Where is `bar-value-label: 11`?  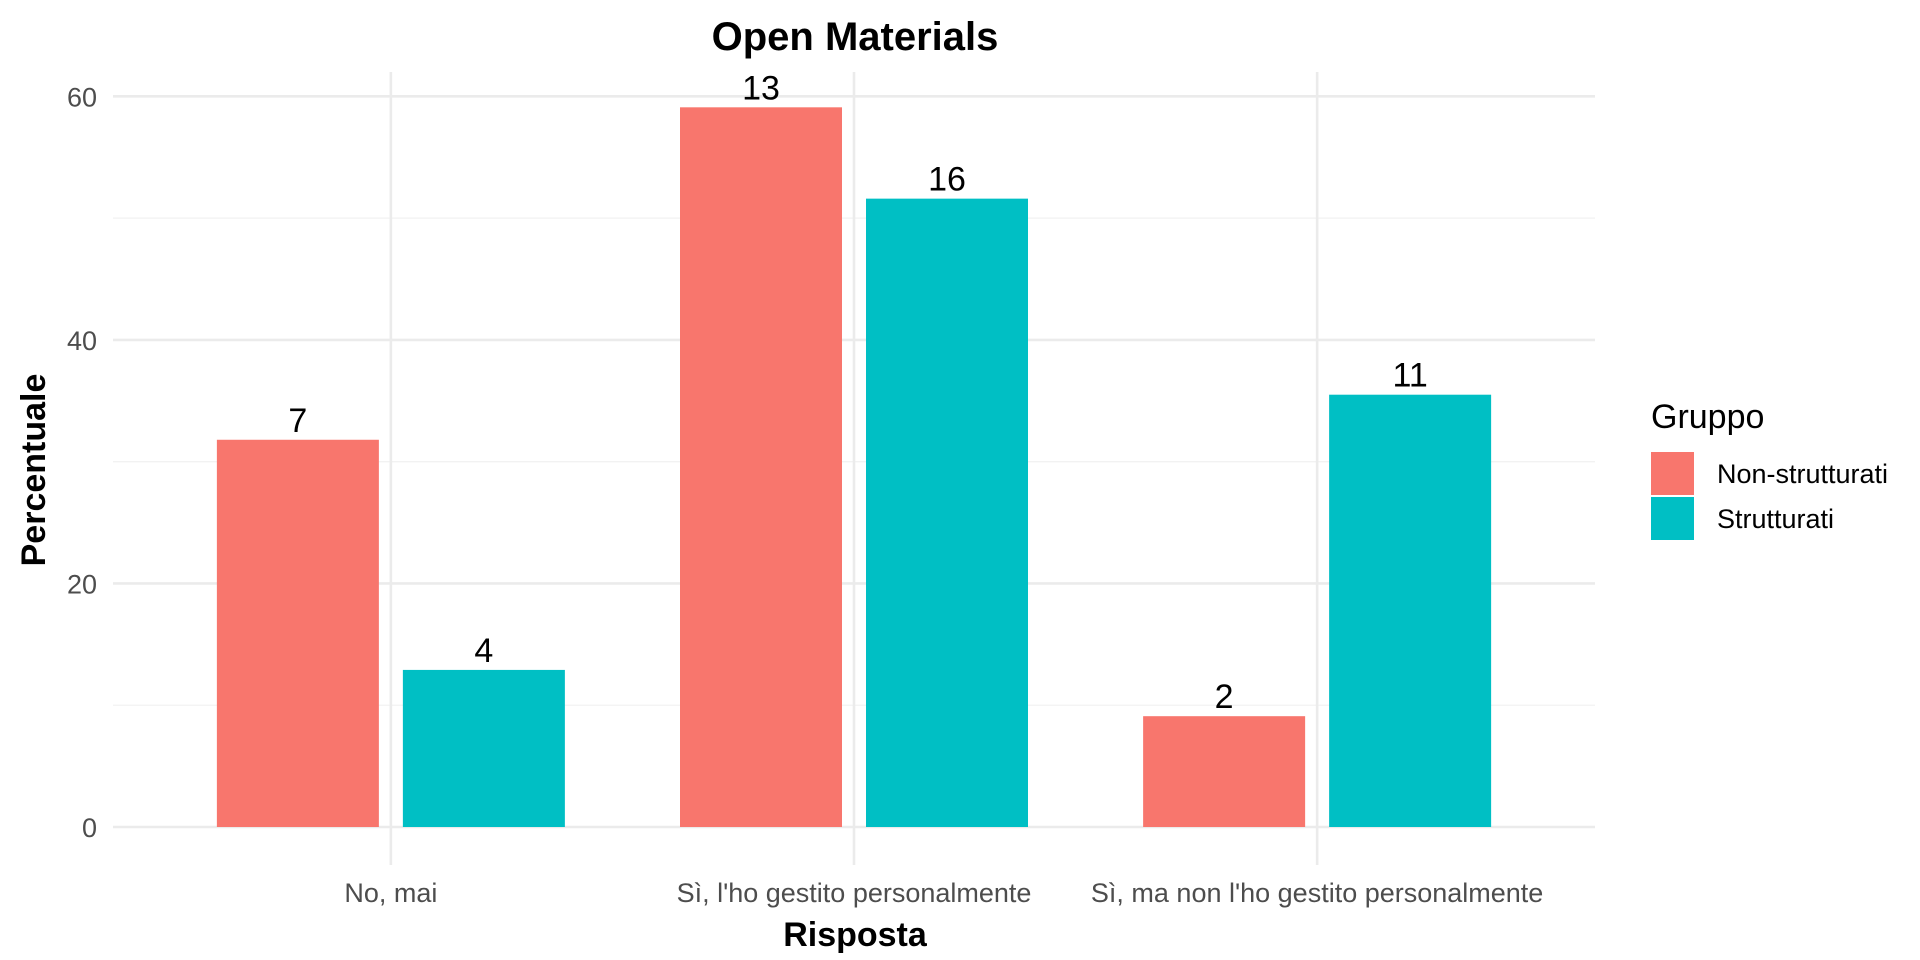
bar-value-label: 11 is located at coordinates (1409, 376).